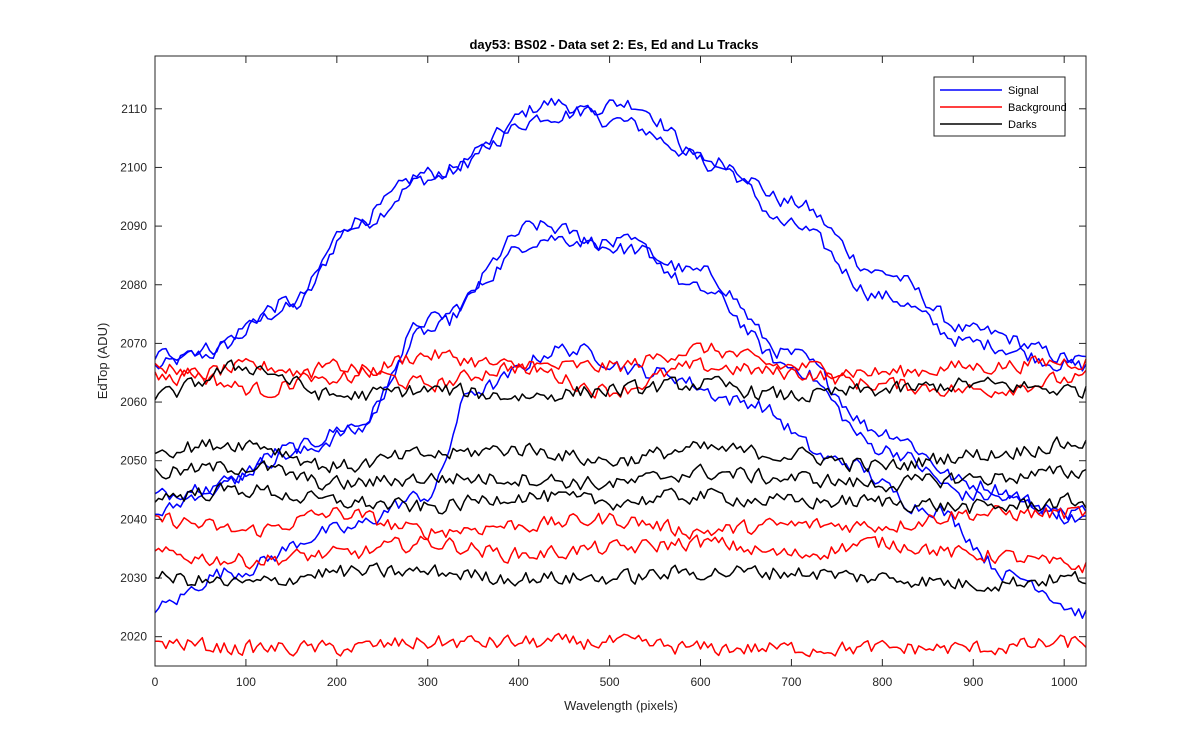 The height and width of the screenshot is (755, 1200). Describe the element at coordinates (133, 402) in the screenshot. I see `y-tick-label: 2060` at that location.